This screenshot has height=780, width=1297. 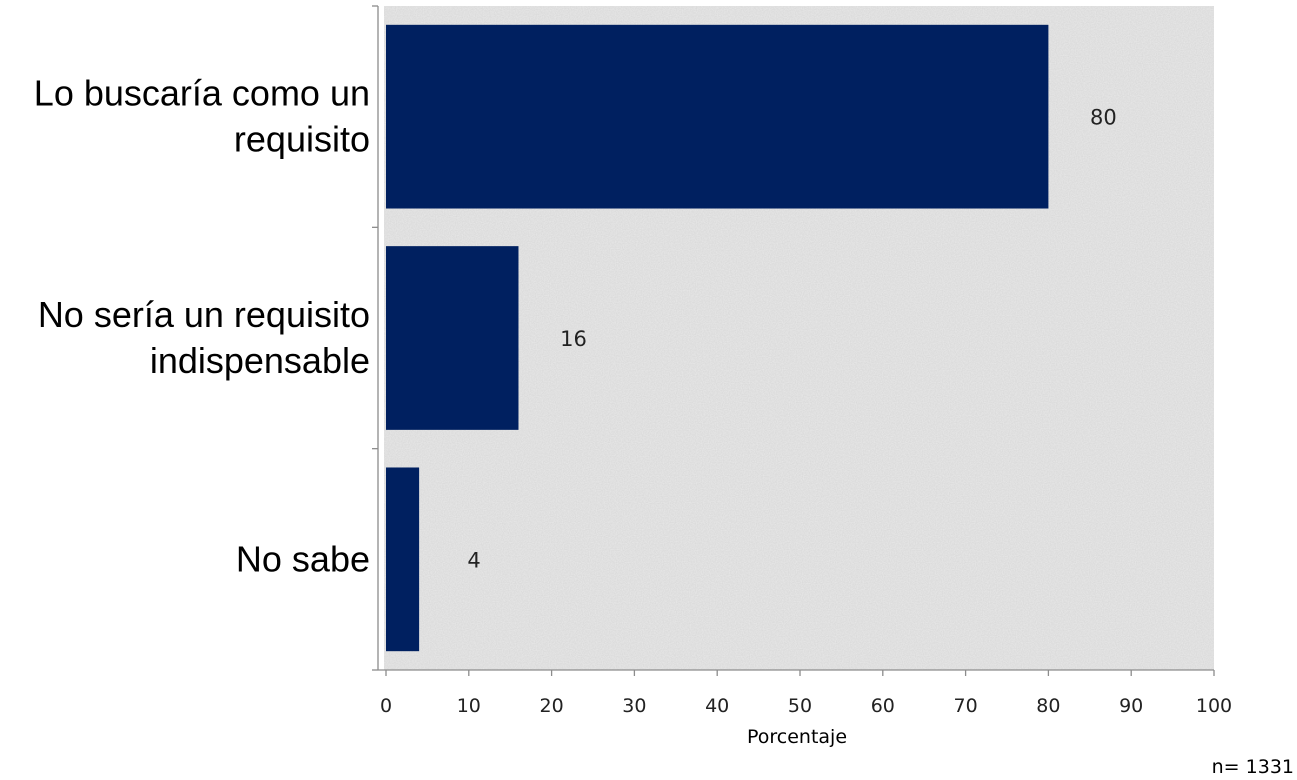 What do you see at coordinates (800, 706) in the screenshot?
I see `x-tick-label: 50` at bounding box center [800, 706].